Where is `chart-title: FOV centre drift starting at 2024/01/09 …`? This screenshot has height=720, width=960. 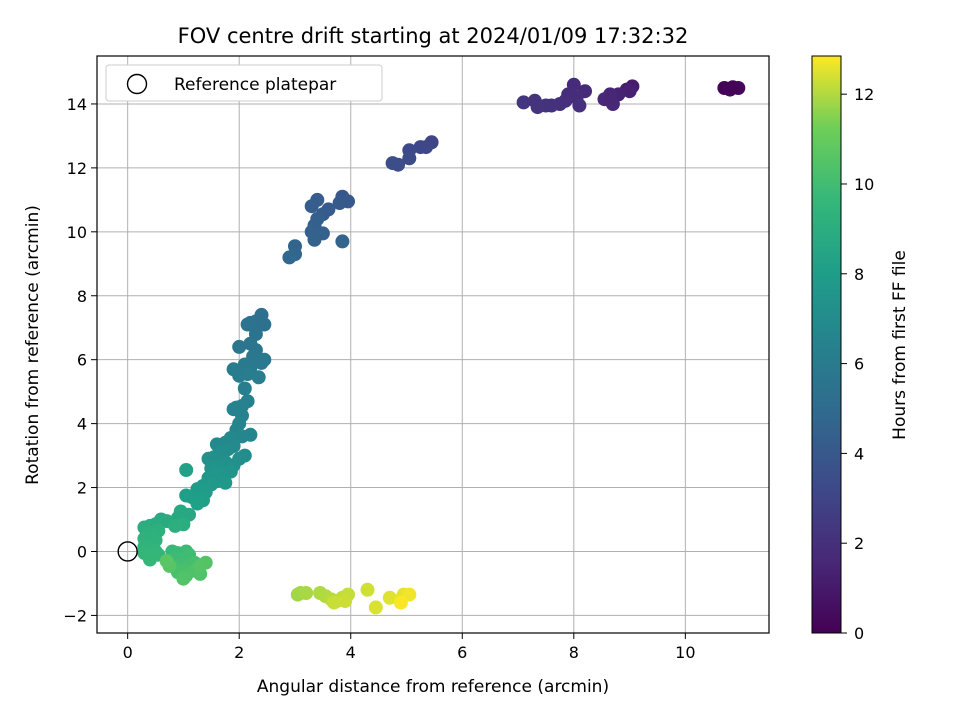
chart-title: FOV centre drift starting at 2024/01/09 … is located at coordinates (433, 36).